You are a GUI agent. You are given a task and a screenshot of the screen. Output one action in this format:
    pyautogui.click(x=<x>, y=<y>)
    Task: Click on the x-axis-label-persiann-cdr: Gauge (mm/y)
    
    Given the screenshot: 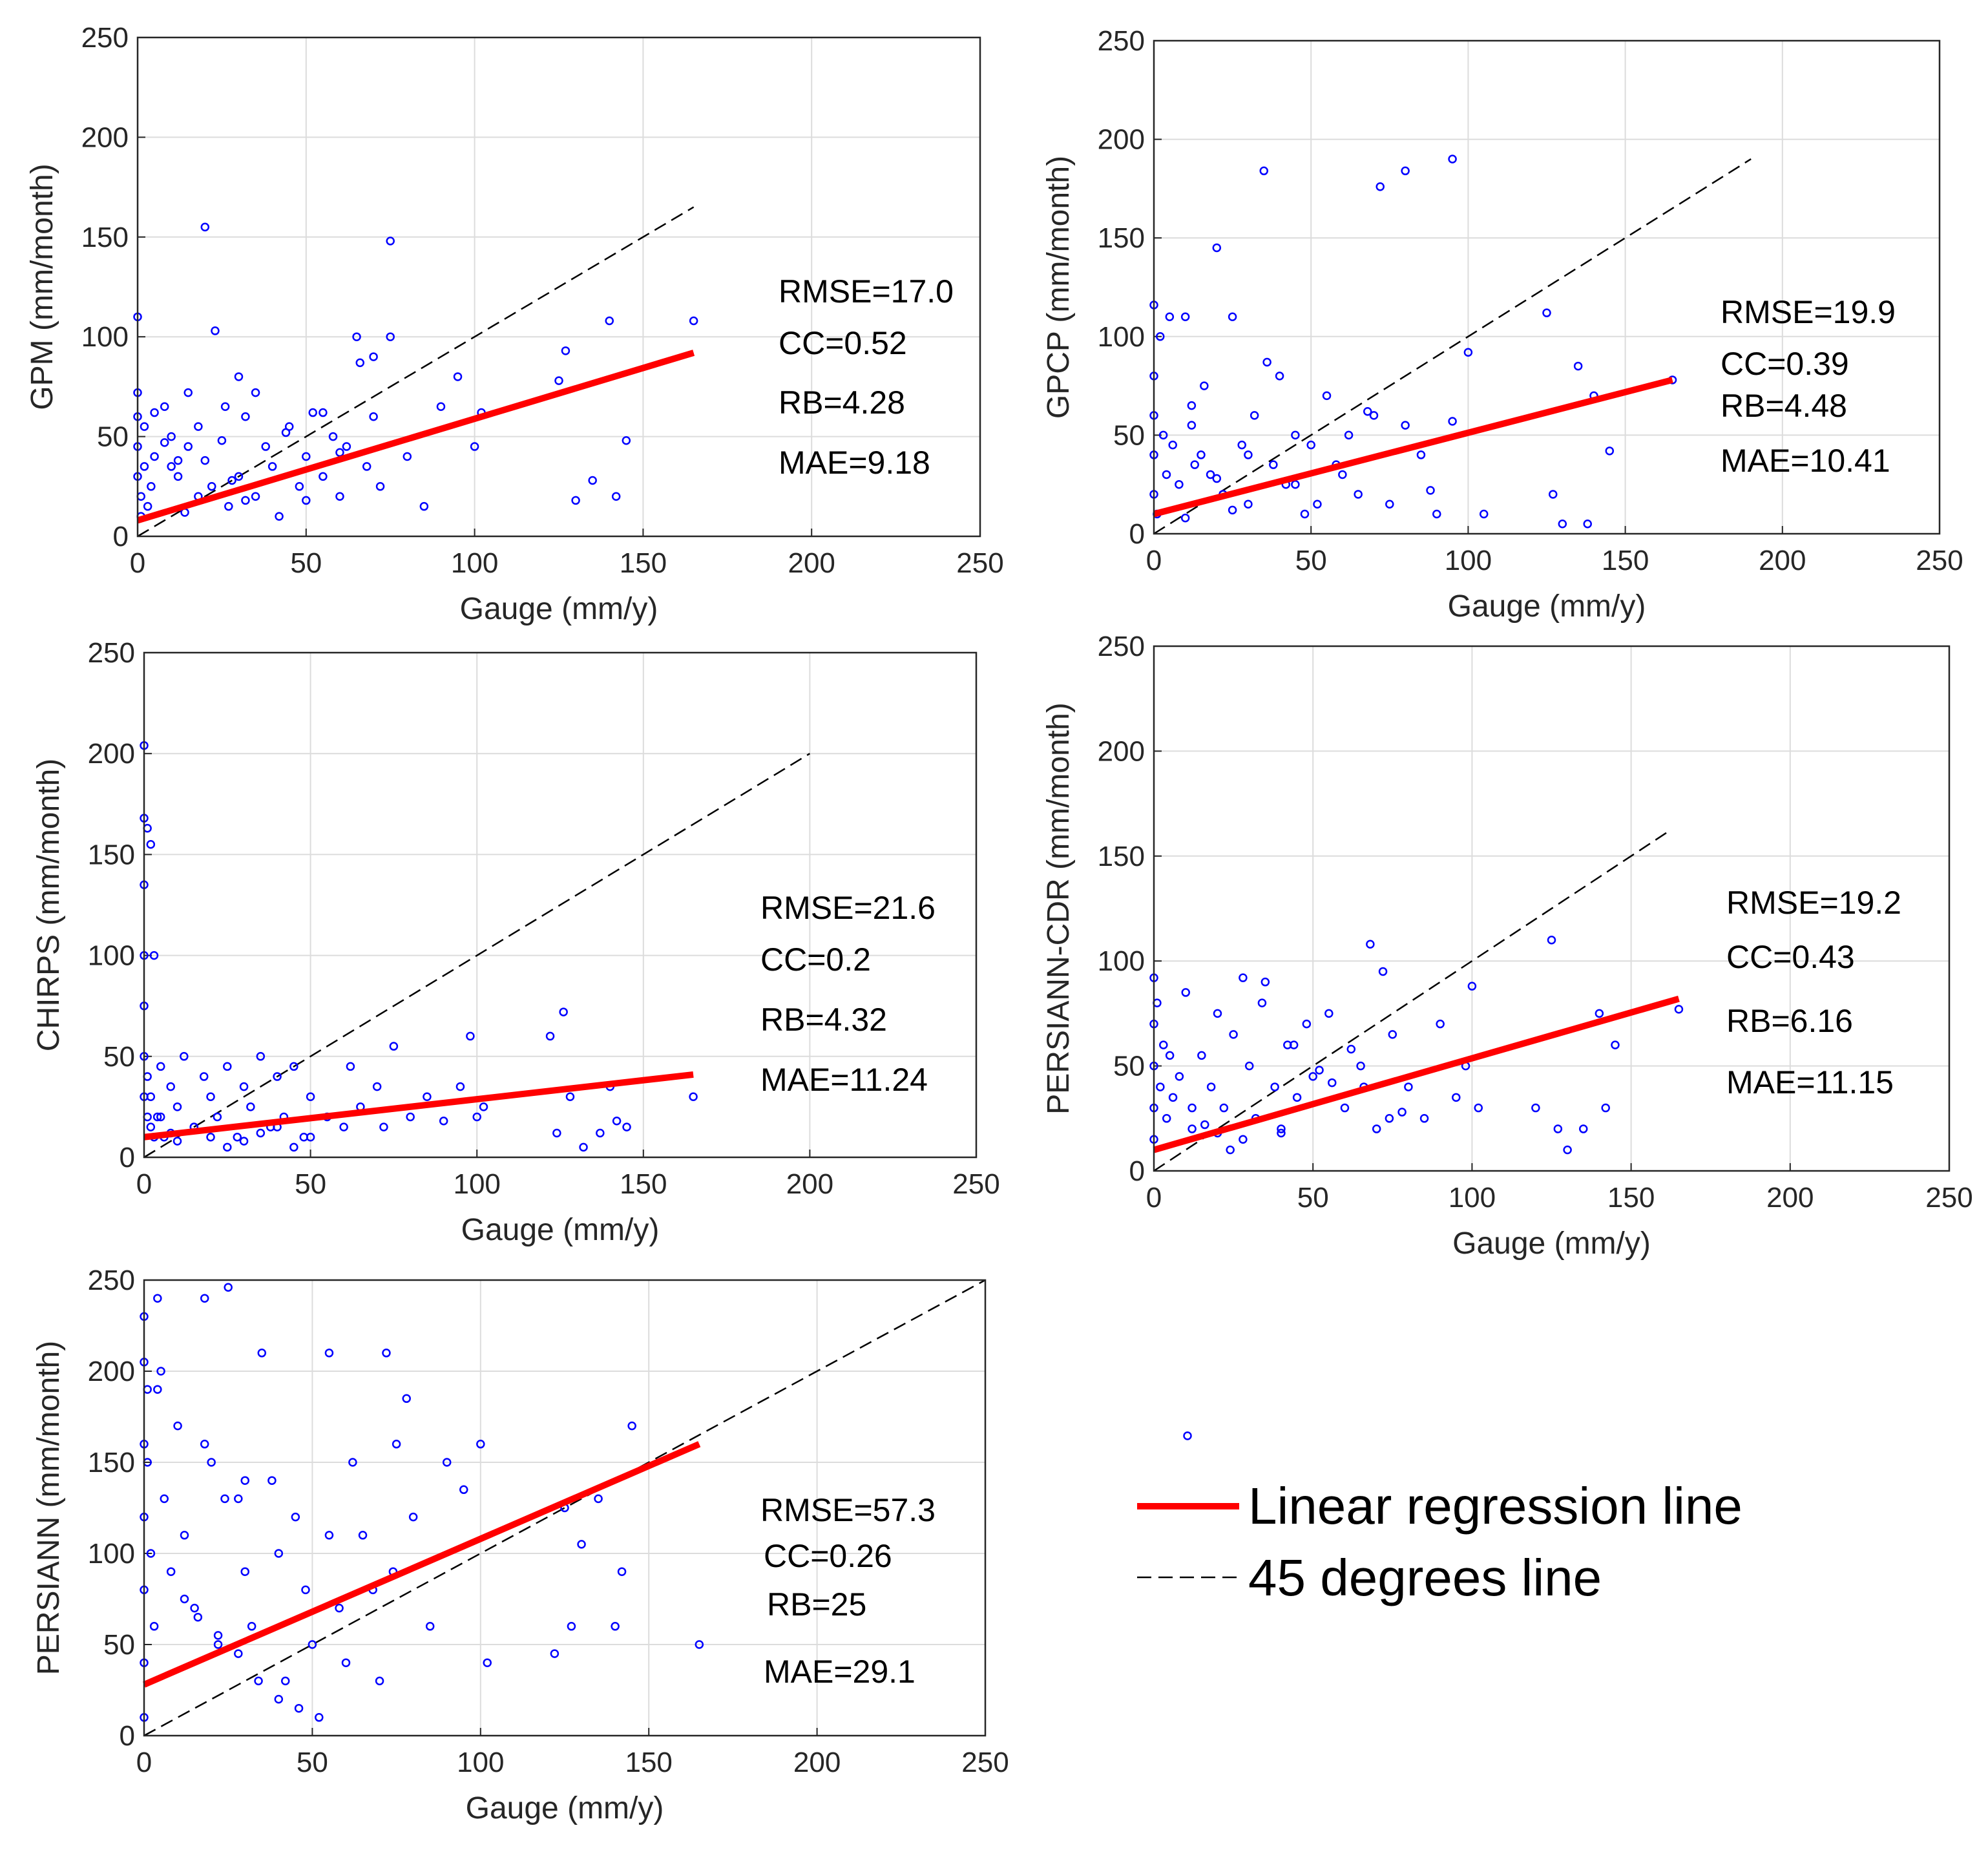 What is the action you would take?
    pyautogui.click(x=1551, y=1243)
    